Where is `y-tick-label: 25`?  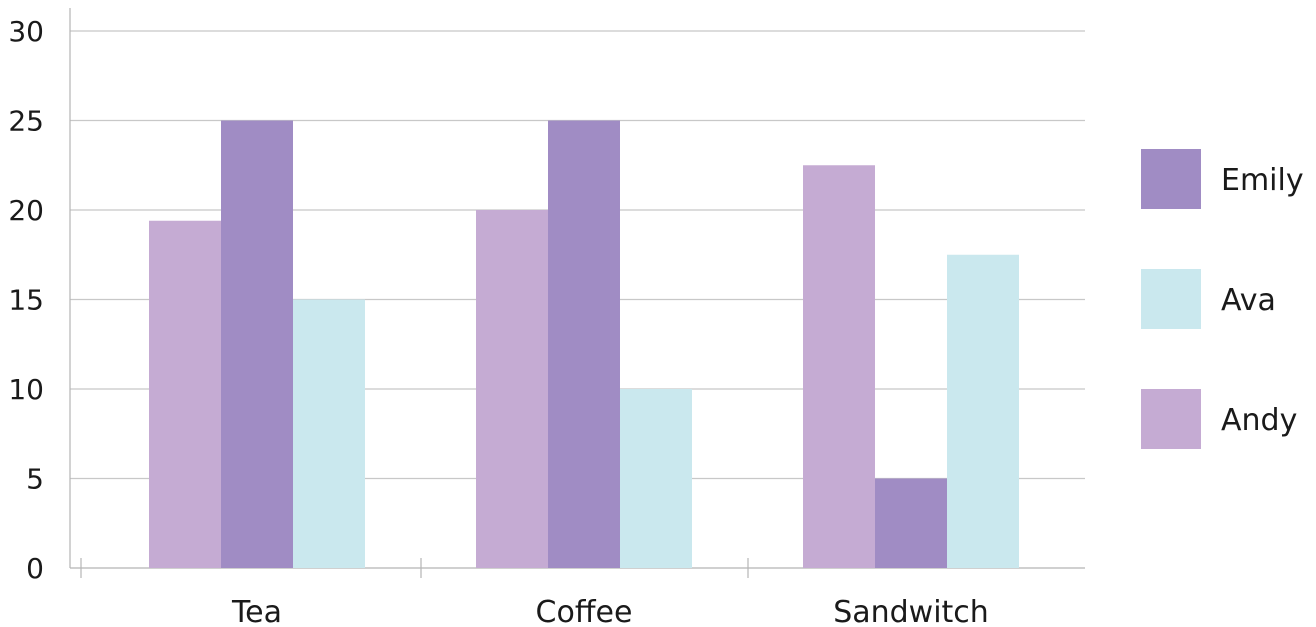 y-tick-label: 25 is located at coordinates (26, 121).